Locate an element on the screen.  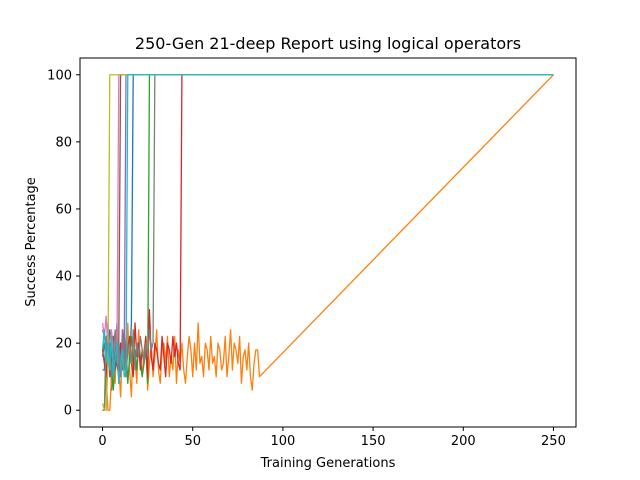
y-axis: 0 20 40 60 80 100 is located at coordinates (63, 243).